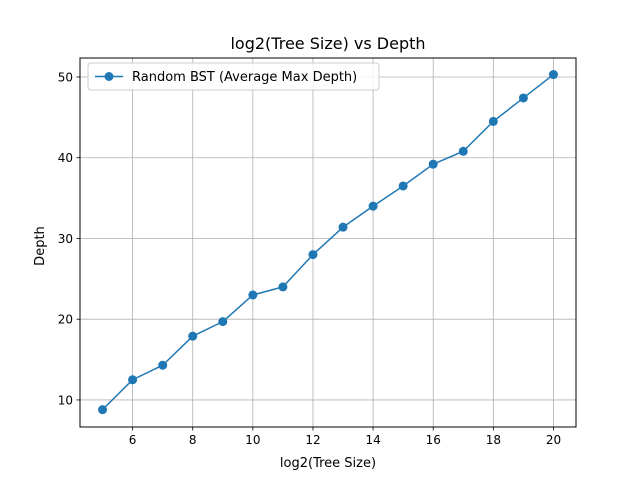  I want to click on y-axis-label: Depth, so click(40, 246).